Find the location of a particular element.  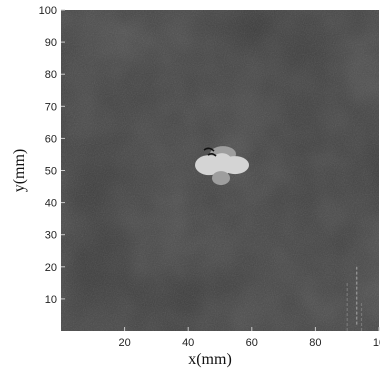

y-tick-label: 70 is located at coordinates (51, 107).